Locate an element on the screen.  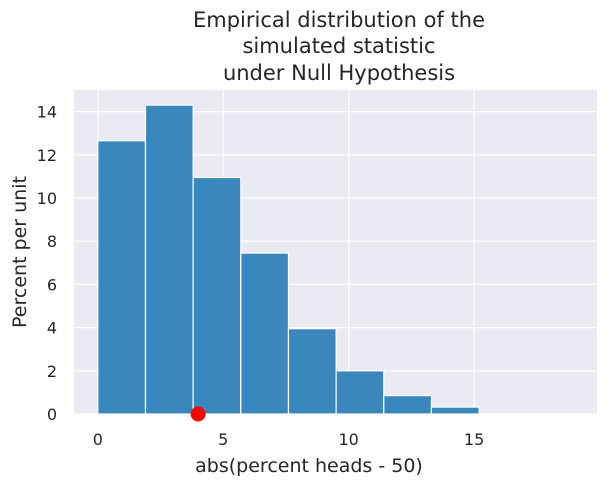
x-tick-label: 10 is located at coordinates (348, 439).